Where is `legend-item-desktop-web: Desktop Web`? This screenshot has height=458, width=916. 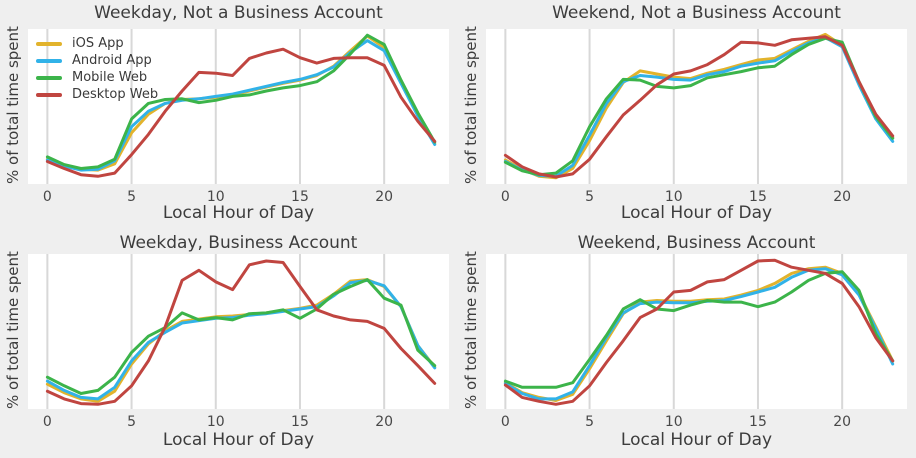 legend-item-desktop-web: Desktop Web is located at coordinates (97, 94).